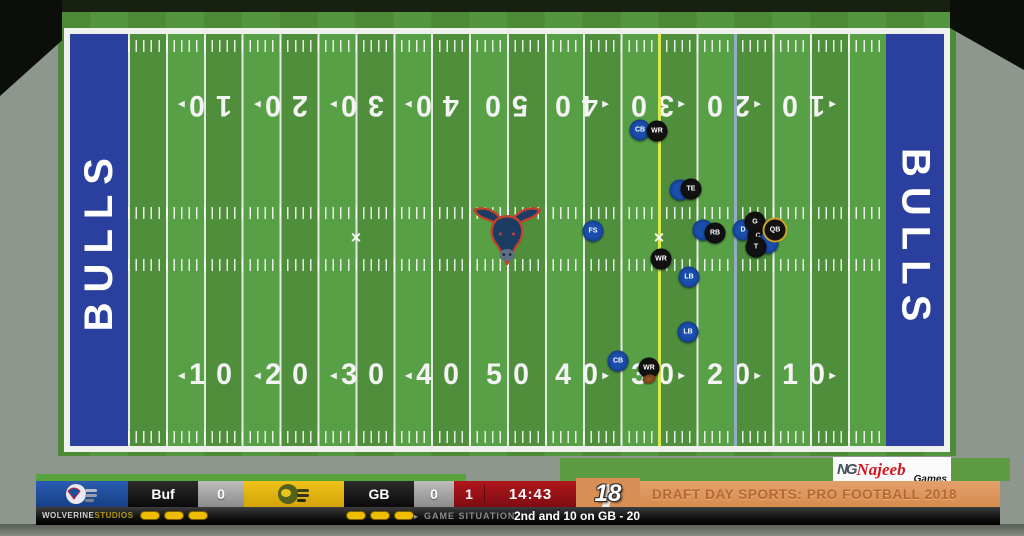  Describe the element at coordinates (847, 469) in the screenshot. I see `publisher-monogram-icon: NG` at that location.